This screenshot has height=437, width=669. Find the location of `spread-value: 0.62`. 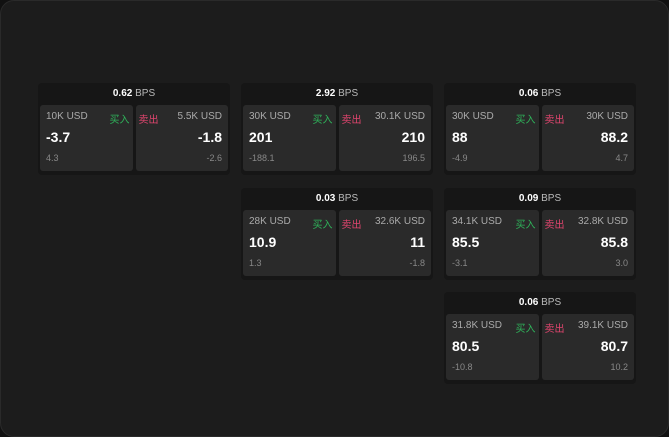

spread-value: 0.62 is located at coordinates (122, 93).